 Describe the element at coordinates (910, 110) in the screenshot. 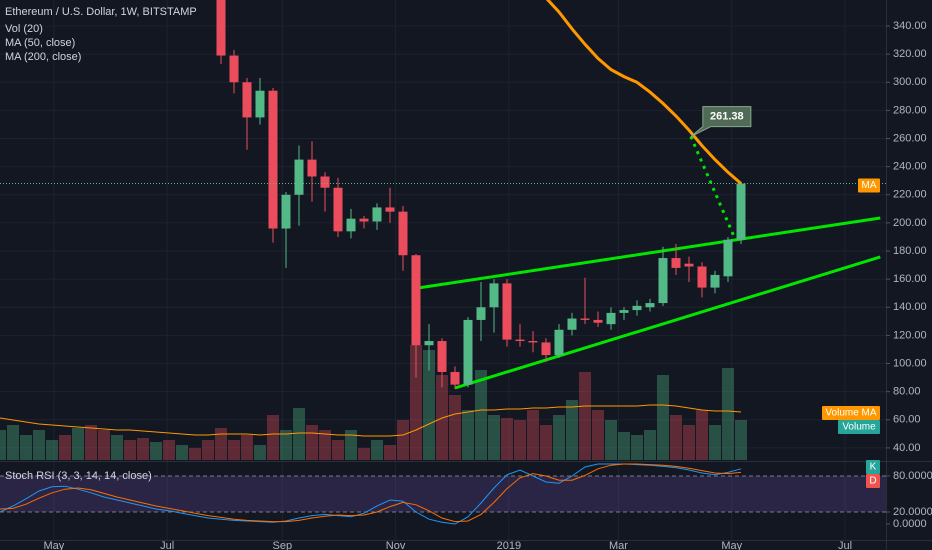

I see `y-tick-label: 280.00` at that location.